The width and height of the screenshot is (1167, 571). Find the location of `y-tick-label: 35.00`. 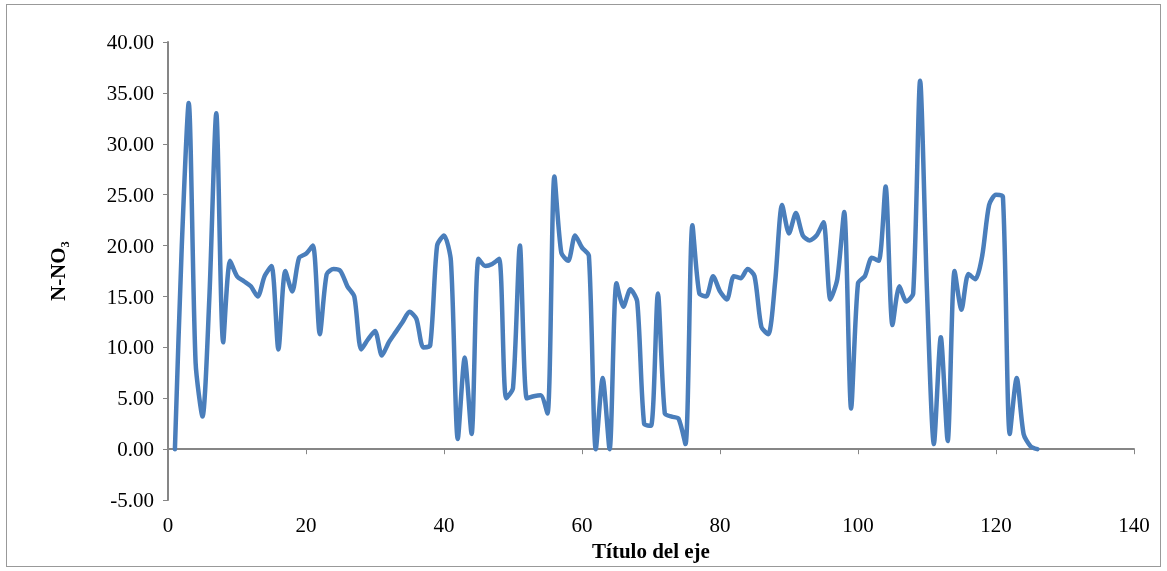

y-tick-label: 35.00 is located at coordinates (130, 92).